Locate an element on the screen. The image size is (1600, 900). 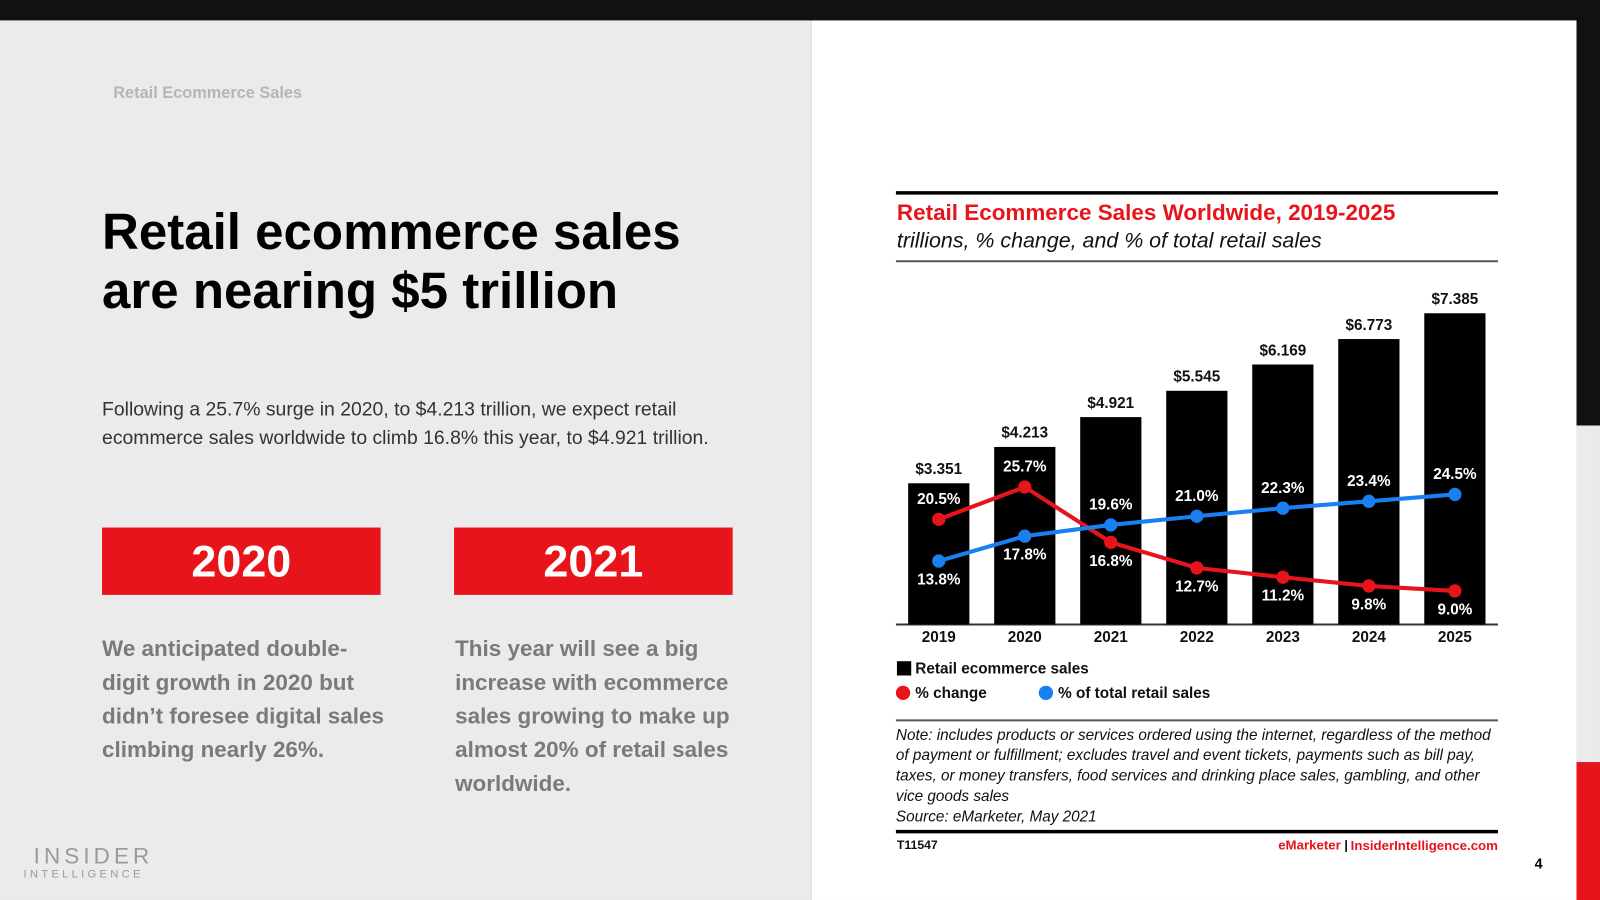
x-tick-label: 2020 is located at coordinates (1025, 637).